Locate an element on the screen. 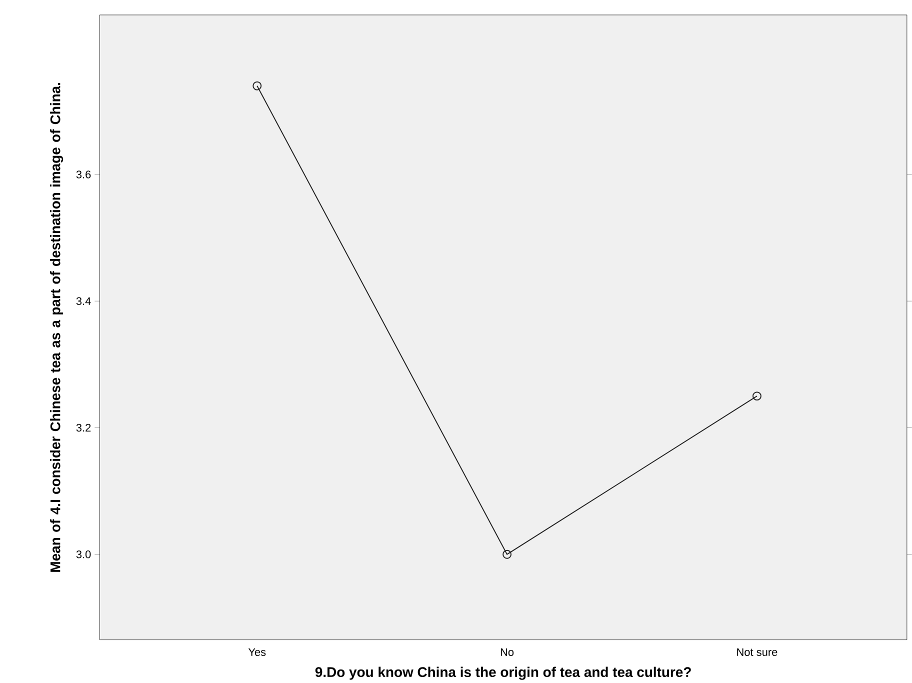  x-tick-label: No is located at coordinates (507, 652).